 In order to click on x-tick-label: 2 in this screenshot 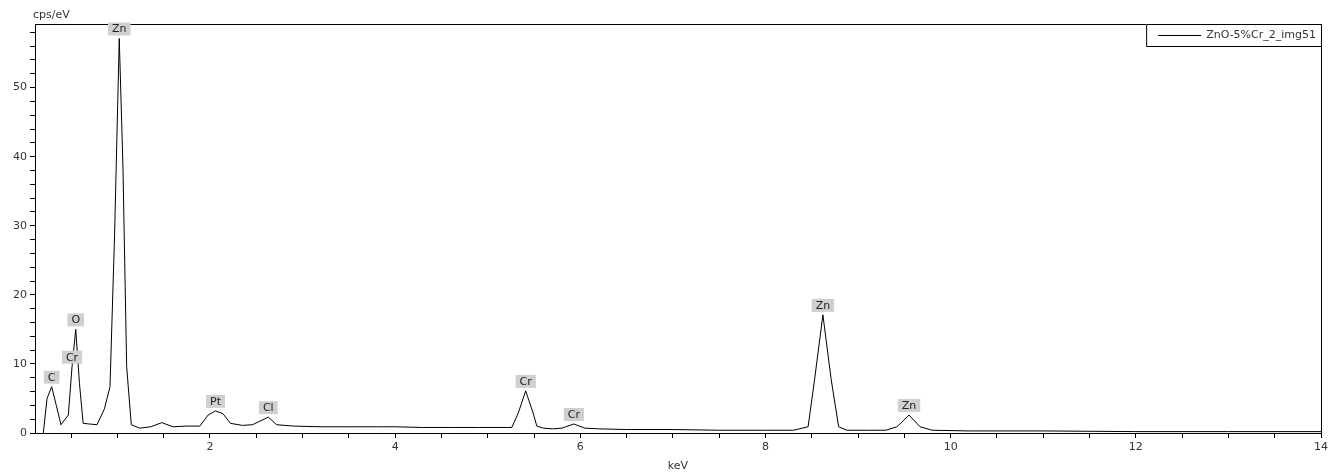, I will do `click(210, 447)`.